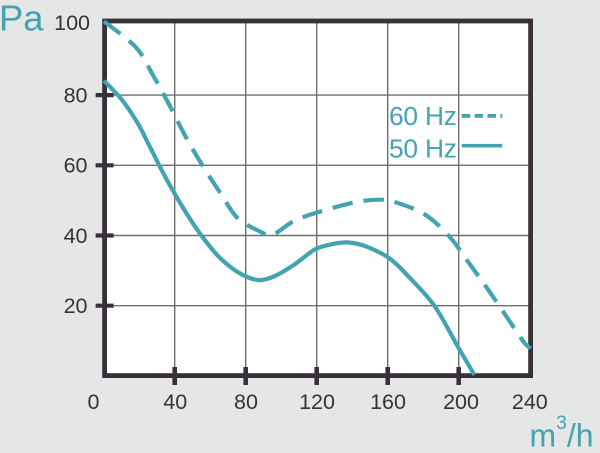  What do you see at coordinates (76, 166) in the screenshot?
I see `svg-text: 60` at bounding box center [76, 166].